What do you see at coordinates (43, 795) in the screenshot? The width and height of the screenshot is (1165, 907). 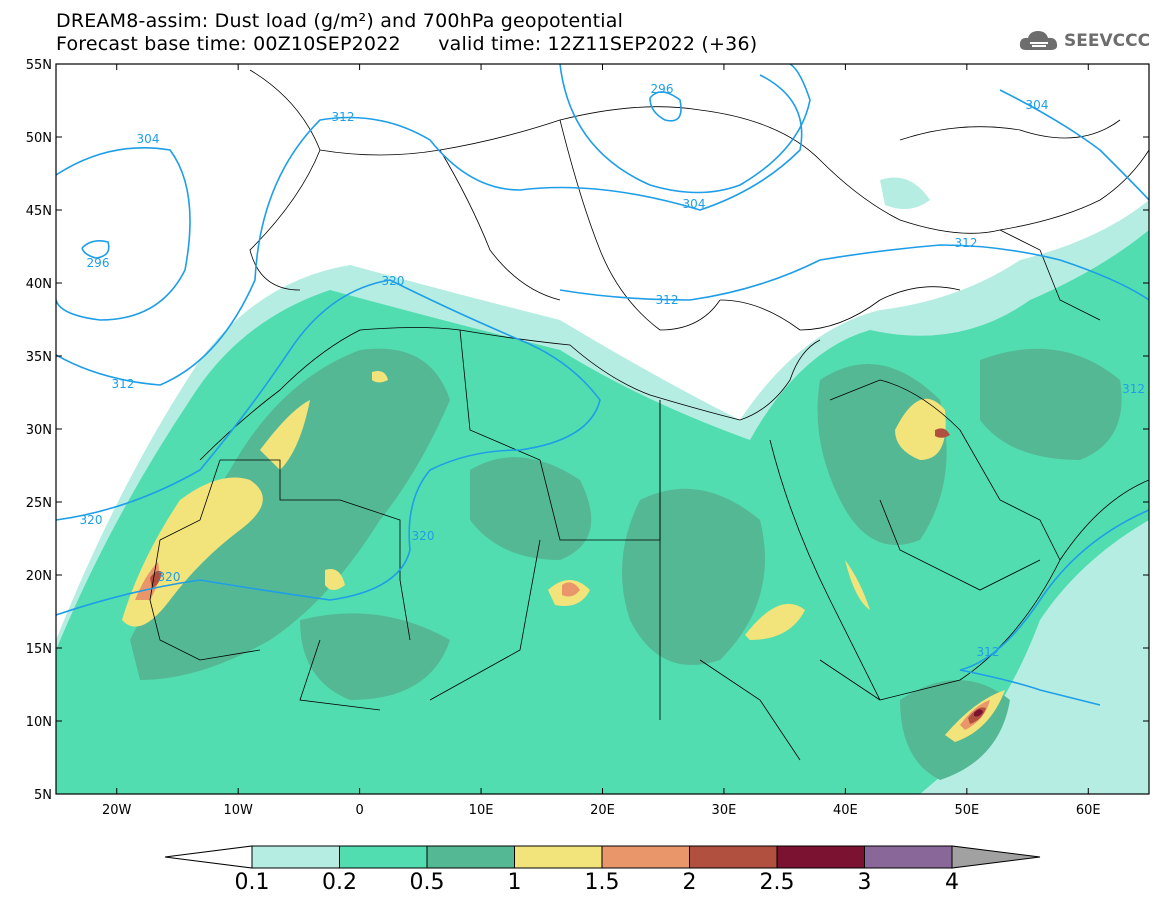 I see `latitude-tick-label: 5N` at bounding box center [43, 795].